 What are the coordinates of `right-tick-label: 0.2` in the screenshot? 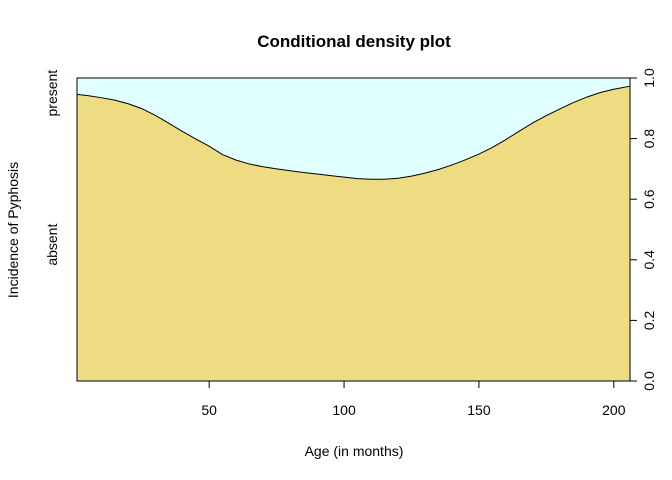 It's located at (649, 320).